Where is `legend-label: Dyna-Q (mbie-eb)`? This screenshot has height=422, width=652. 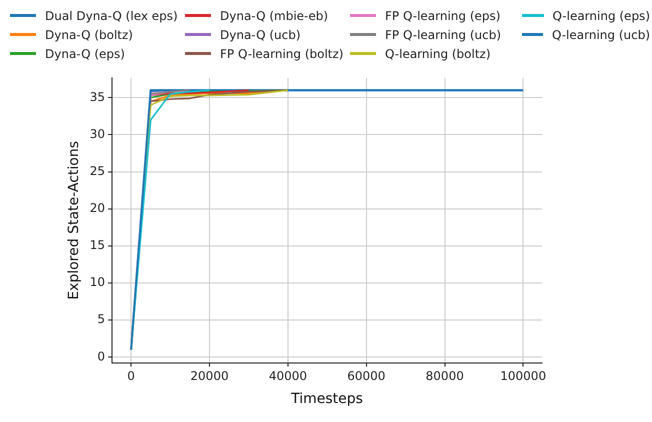
legend-label: Dyna-Q (mbie-eb) is located at coordinates (274, 15).